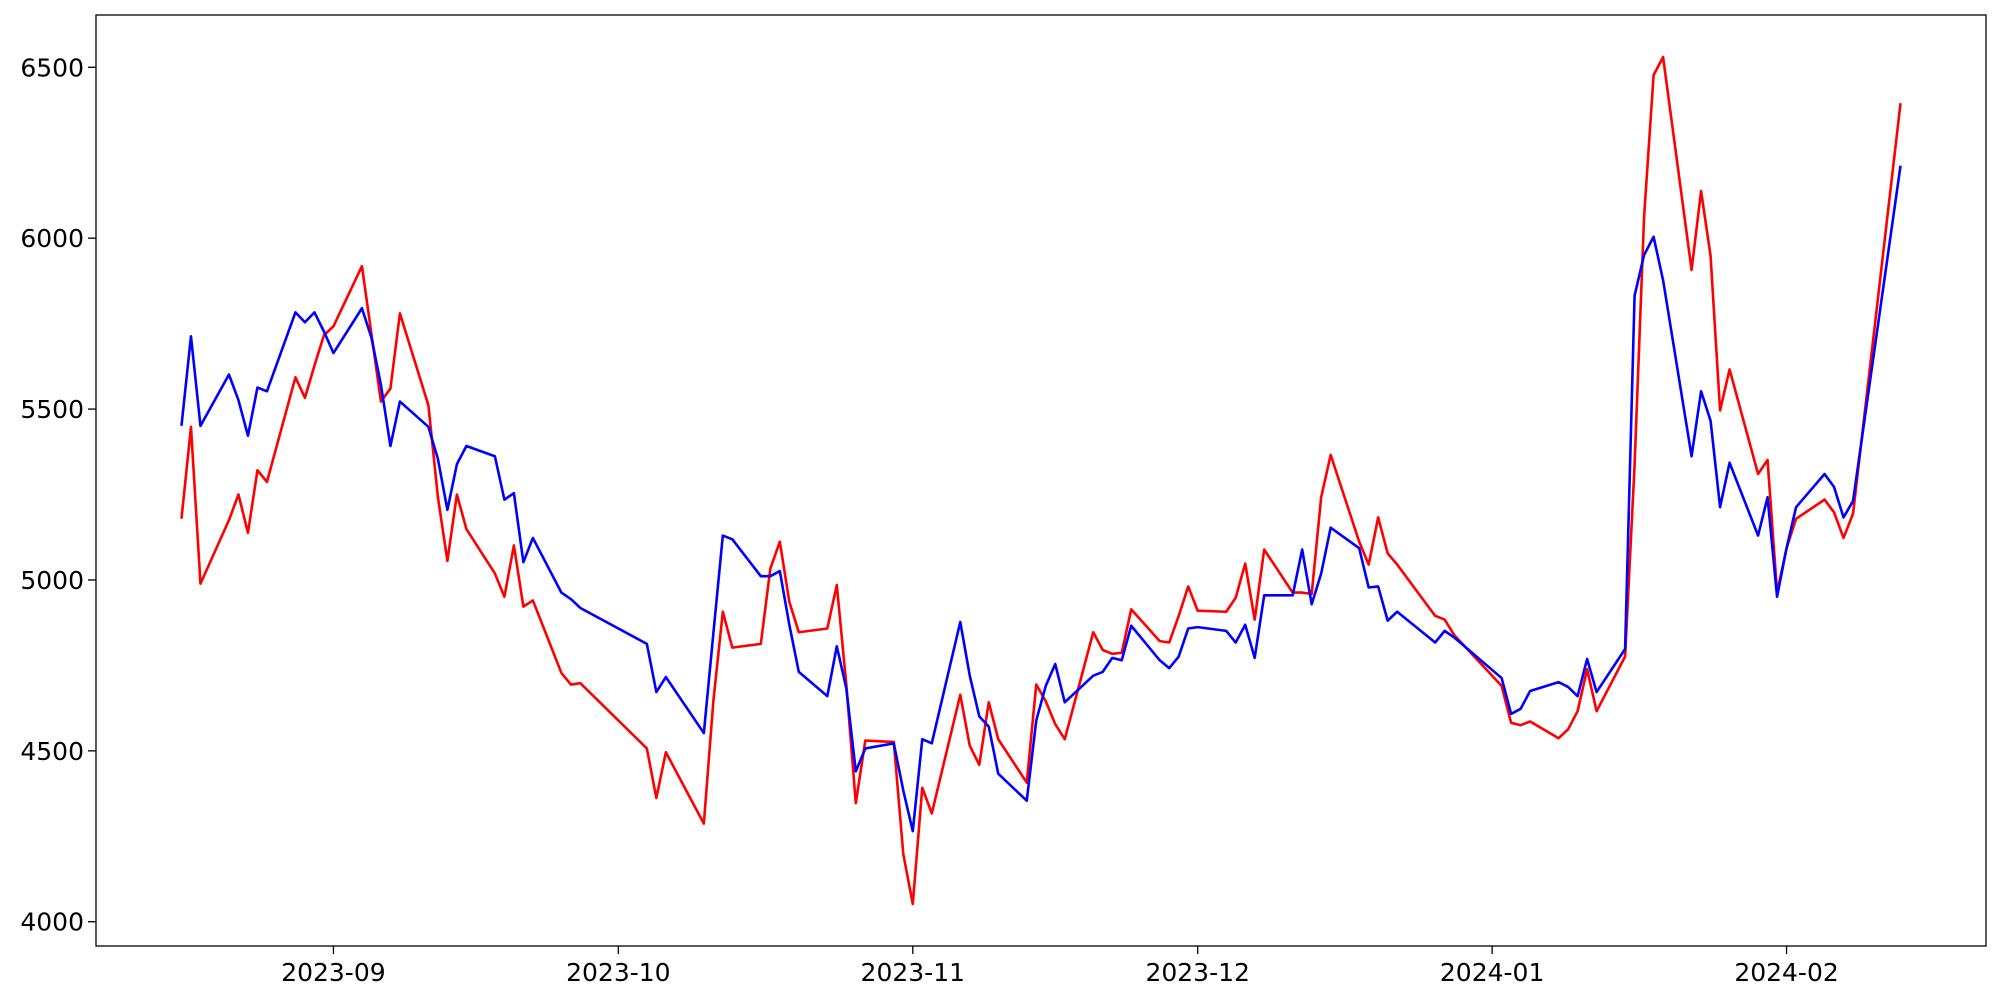 The height and width of the screenshot is (1000, 2000). Describe the element at coordinates (1197, 972) in the screenshot. I see `x-tick-label: 2023-12` at that location.